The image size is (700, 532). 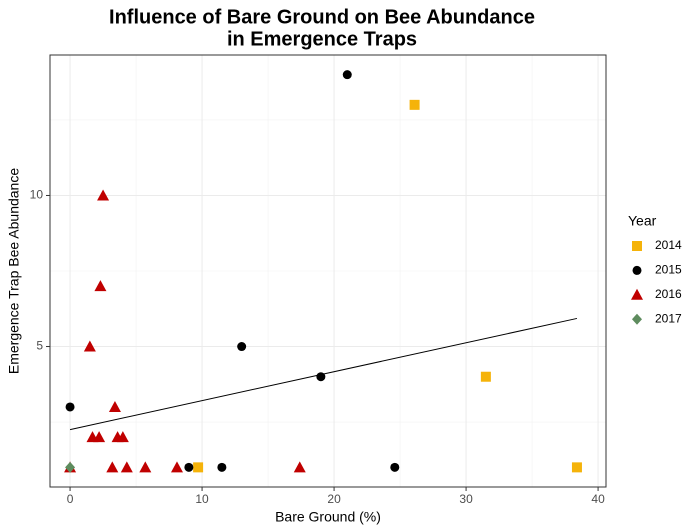 I want to click on x-tick-label: 30, so click(x=466, y=499).